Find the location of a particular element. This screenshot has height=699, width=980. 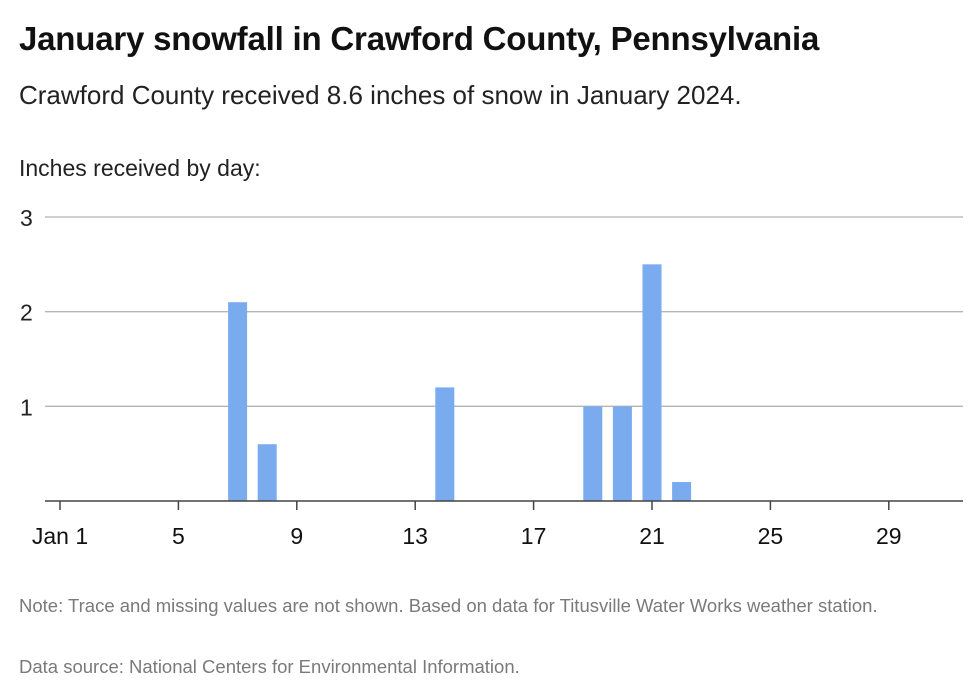

x-tick-label: Jan 1 is located at coordinates (60, 536).